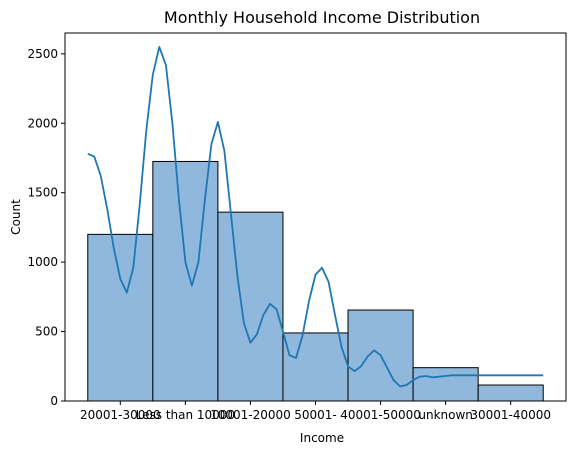 The width and height of the screenshot is (580, 455). What do you see at coordinates (250, 415) in the screenshot?
I see `x-tick-label-2: 10001-20000` at bounding box center [250, 415].